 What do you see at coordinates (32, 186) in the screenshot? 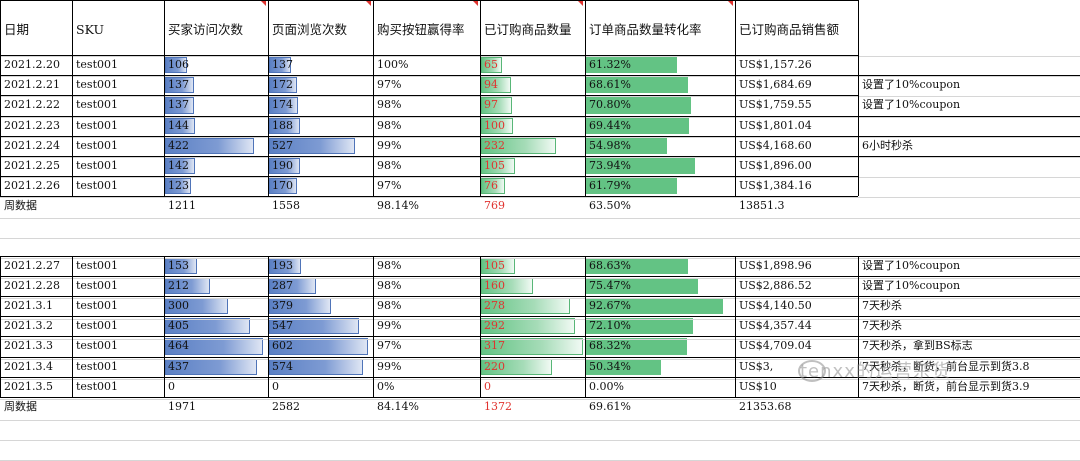
I see `cell-text: 2021.2.26` at bounding box center [32, 186].